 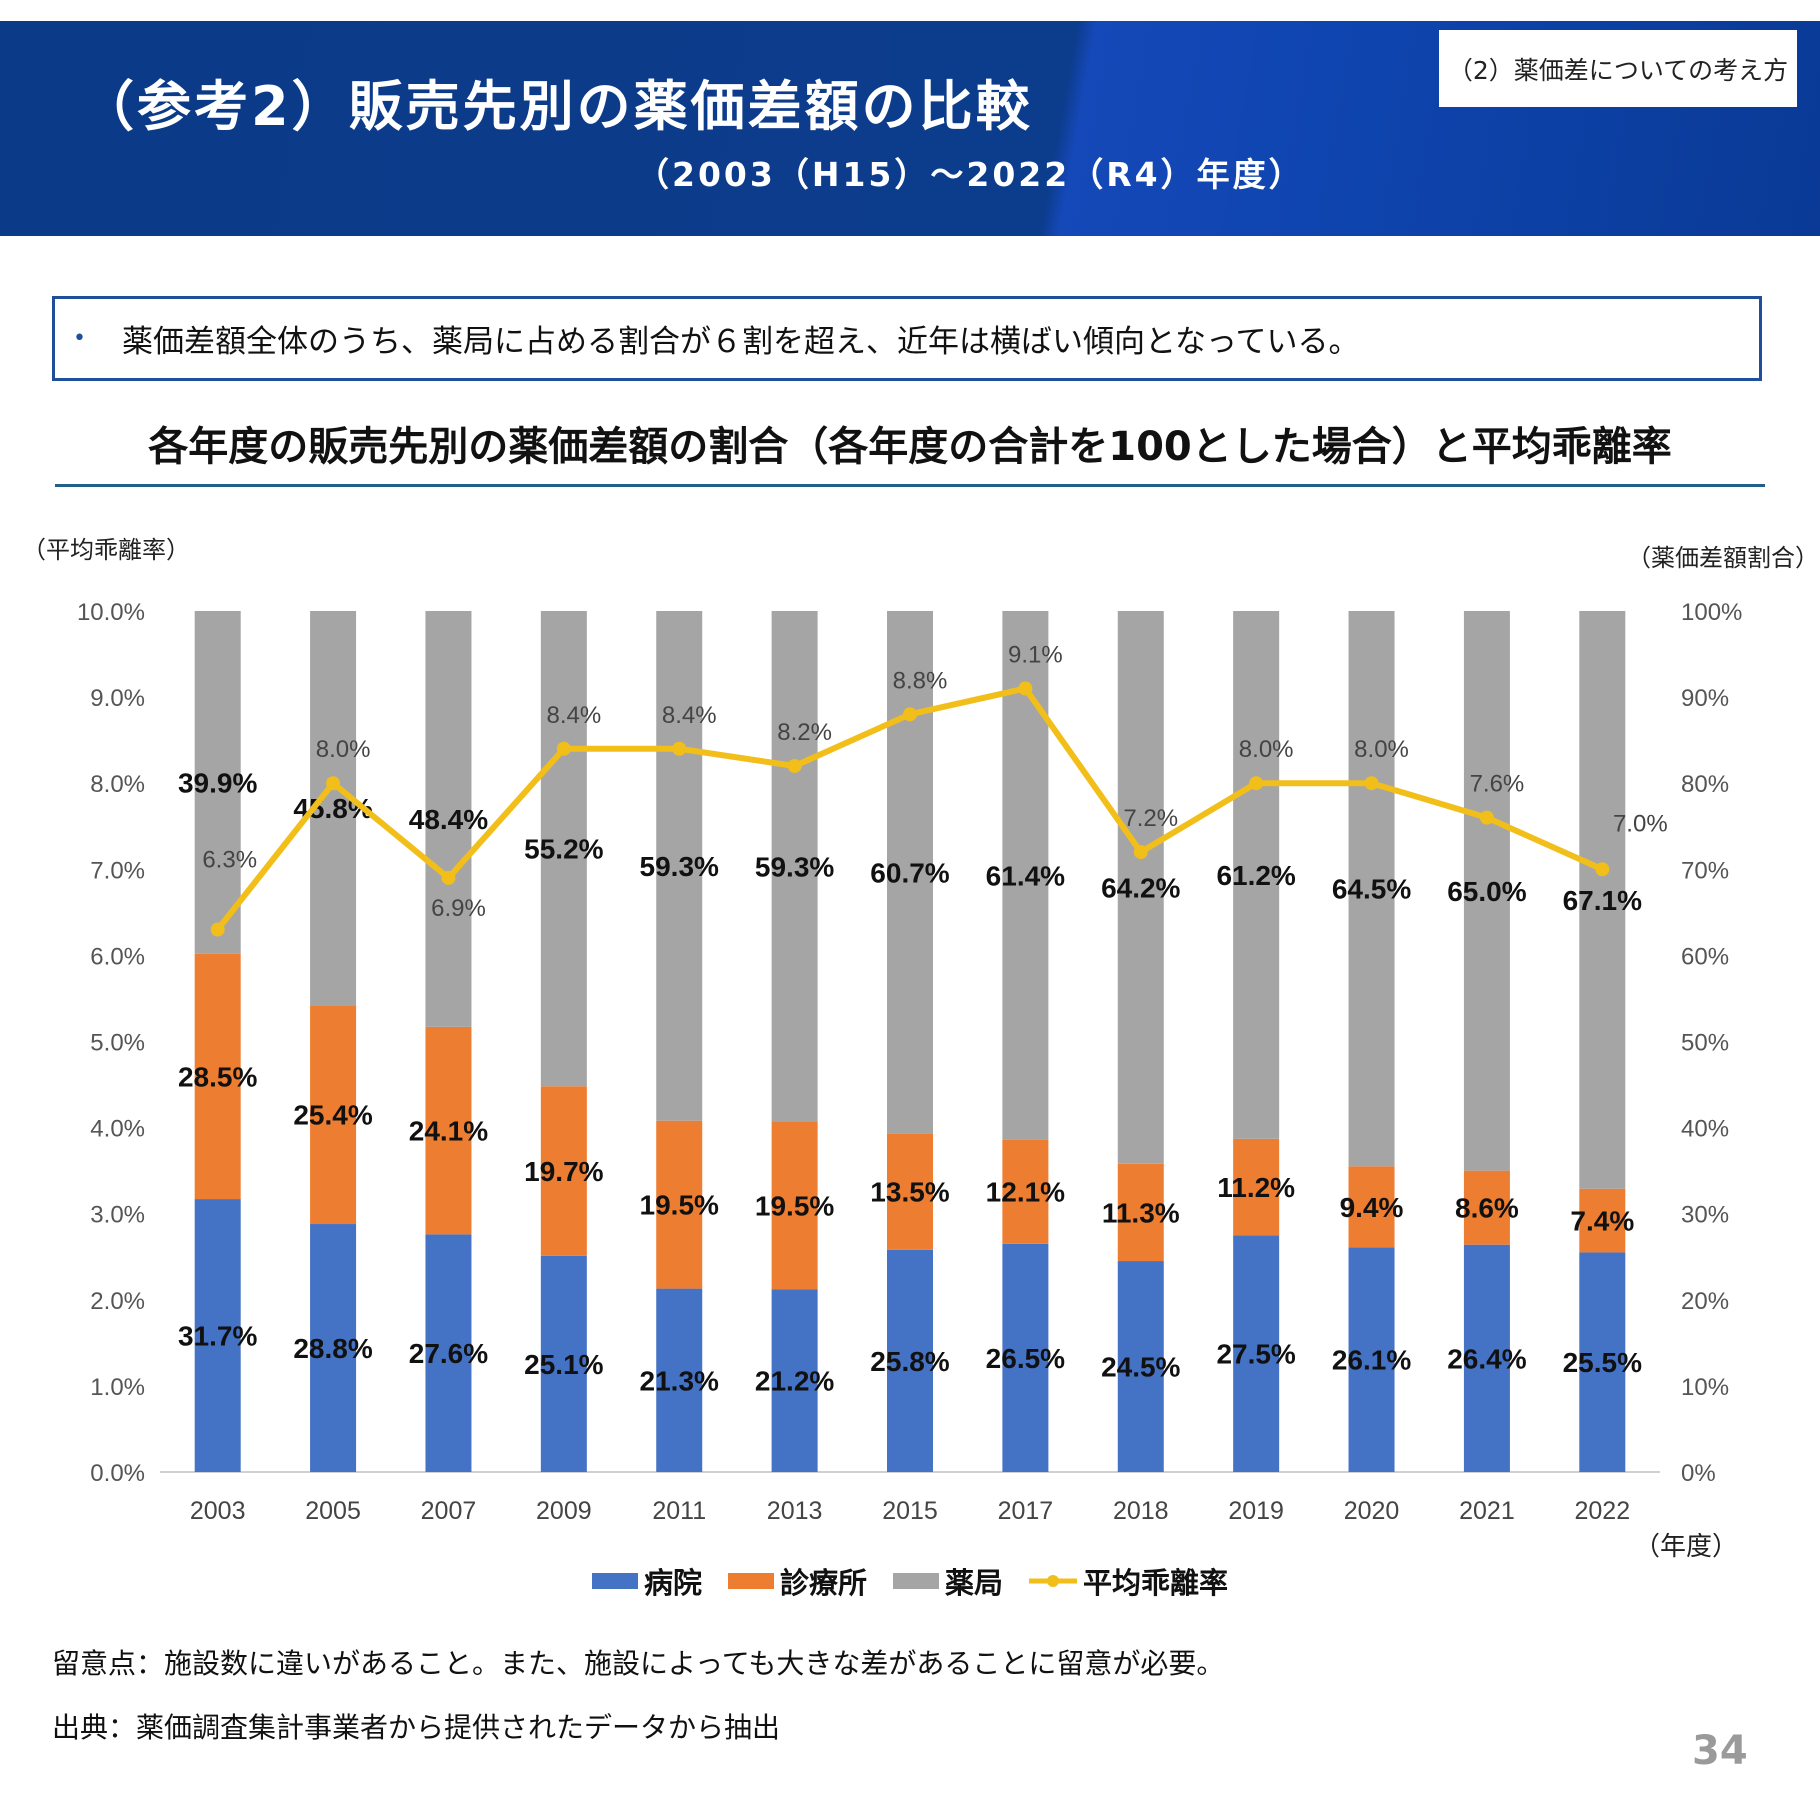 What do you see at coordinates (750, 1581) in the screenshot?
I see `legend-swatch-clinic` at bounding box center [750, 1581].